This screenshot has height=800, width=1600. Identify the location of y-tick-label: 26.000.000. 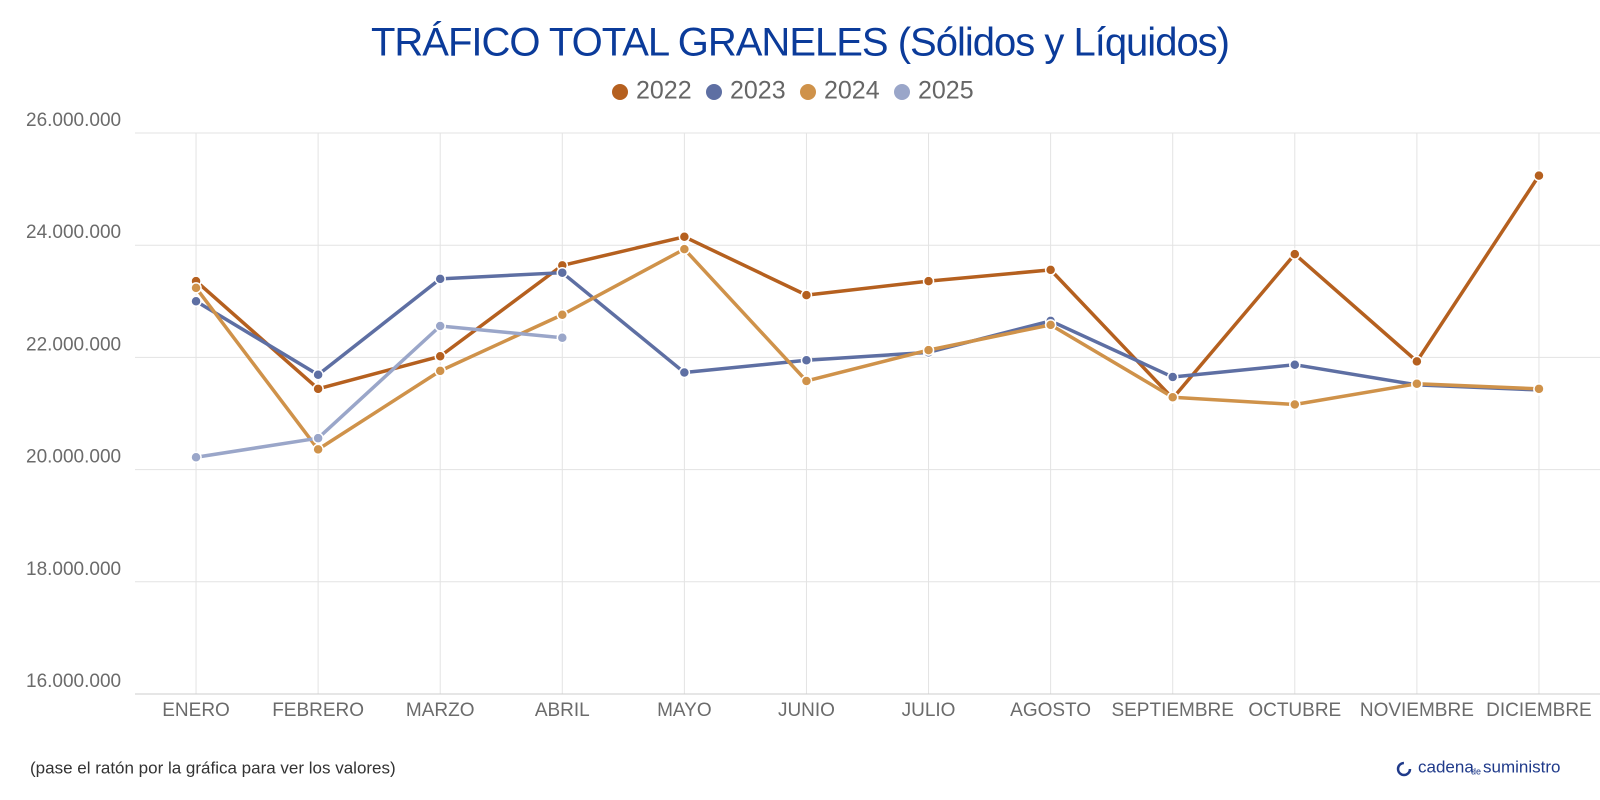
(73, 120).